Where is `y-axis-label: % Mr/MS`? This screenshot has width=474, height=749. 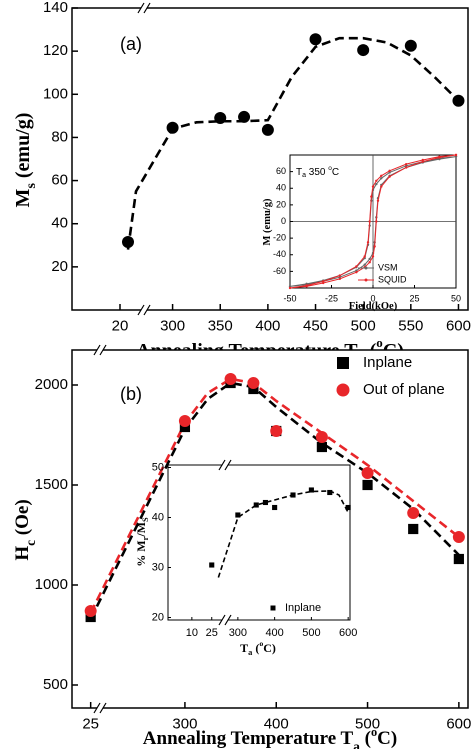 y-axis-label: % Mr/MS is located at coordinates (142, 542).